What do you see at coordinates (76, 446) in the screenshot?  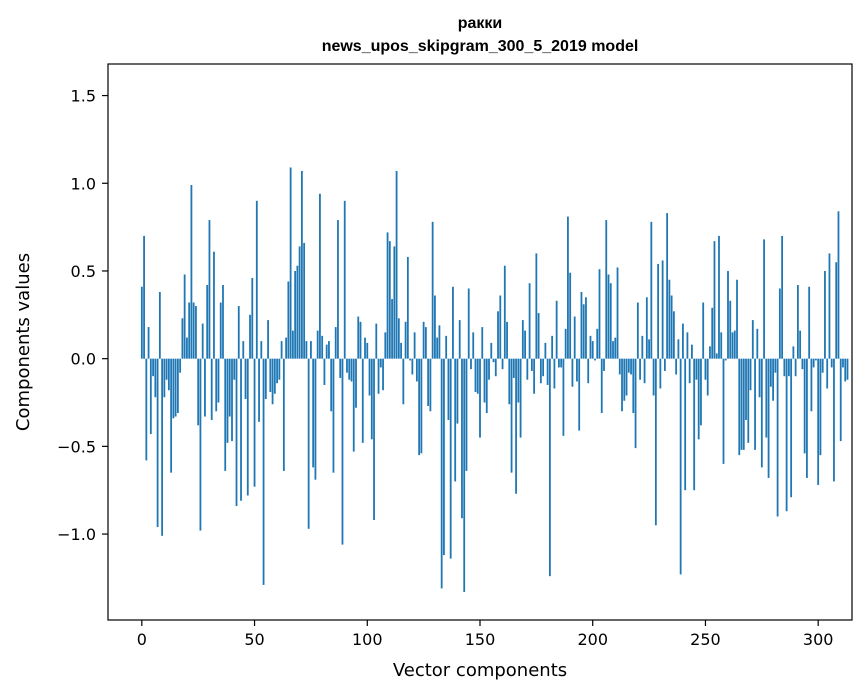 I see `y-tick-label: −0.5` at bounding box center [76, 446].